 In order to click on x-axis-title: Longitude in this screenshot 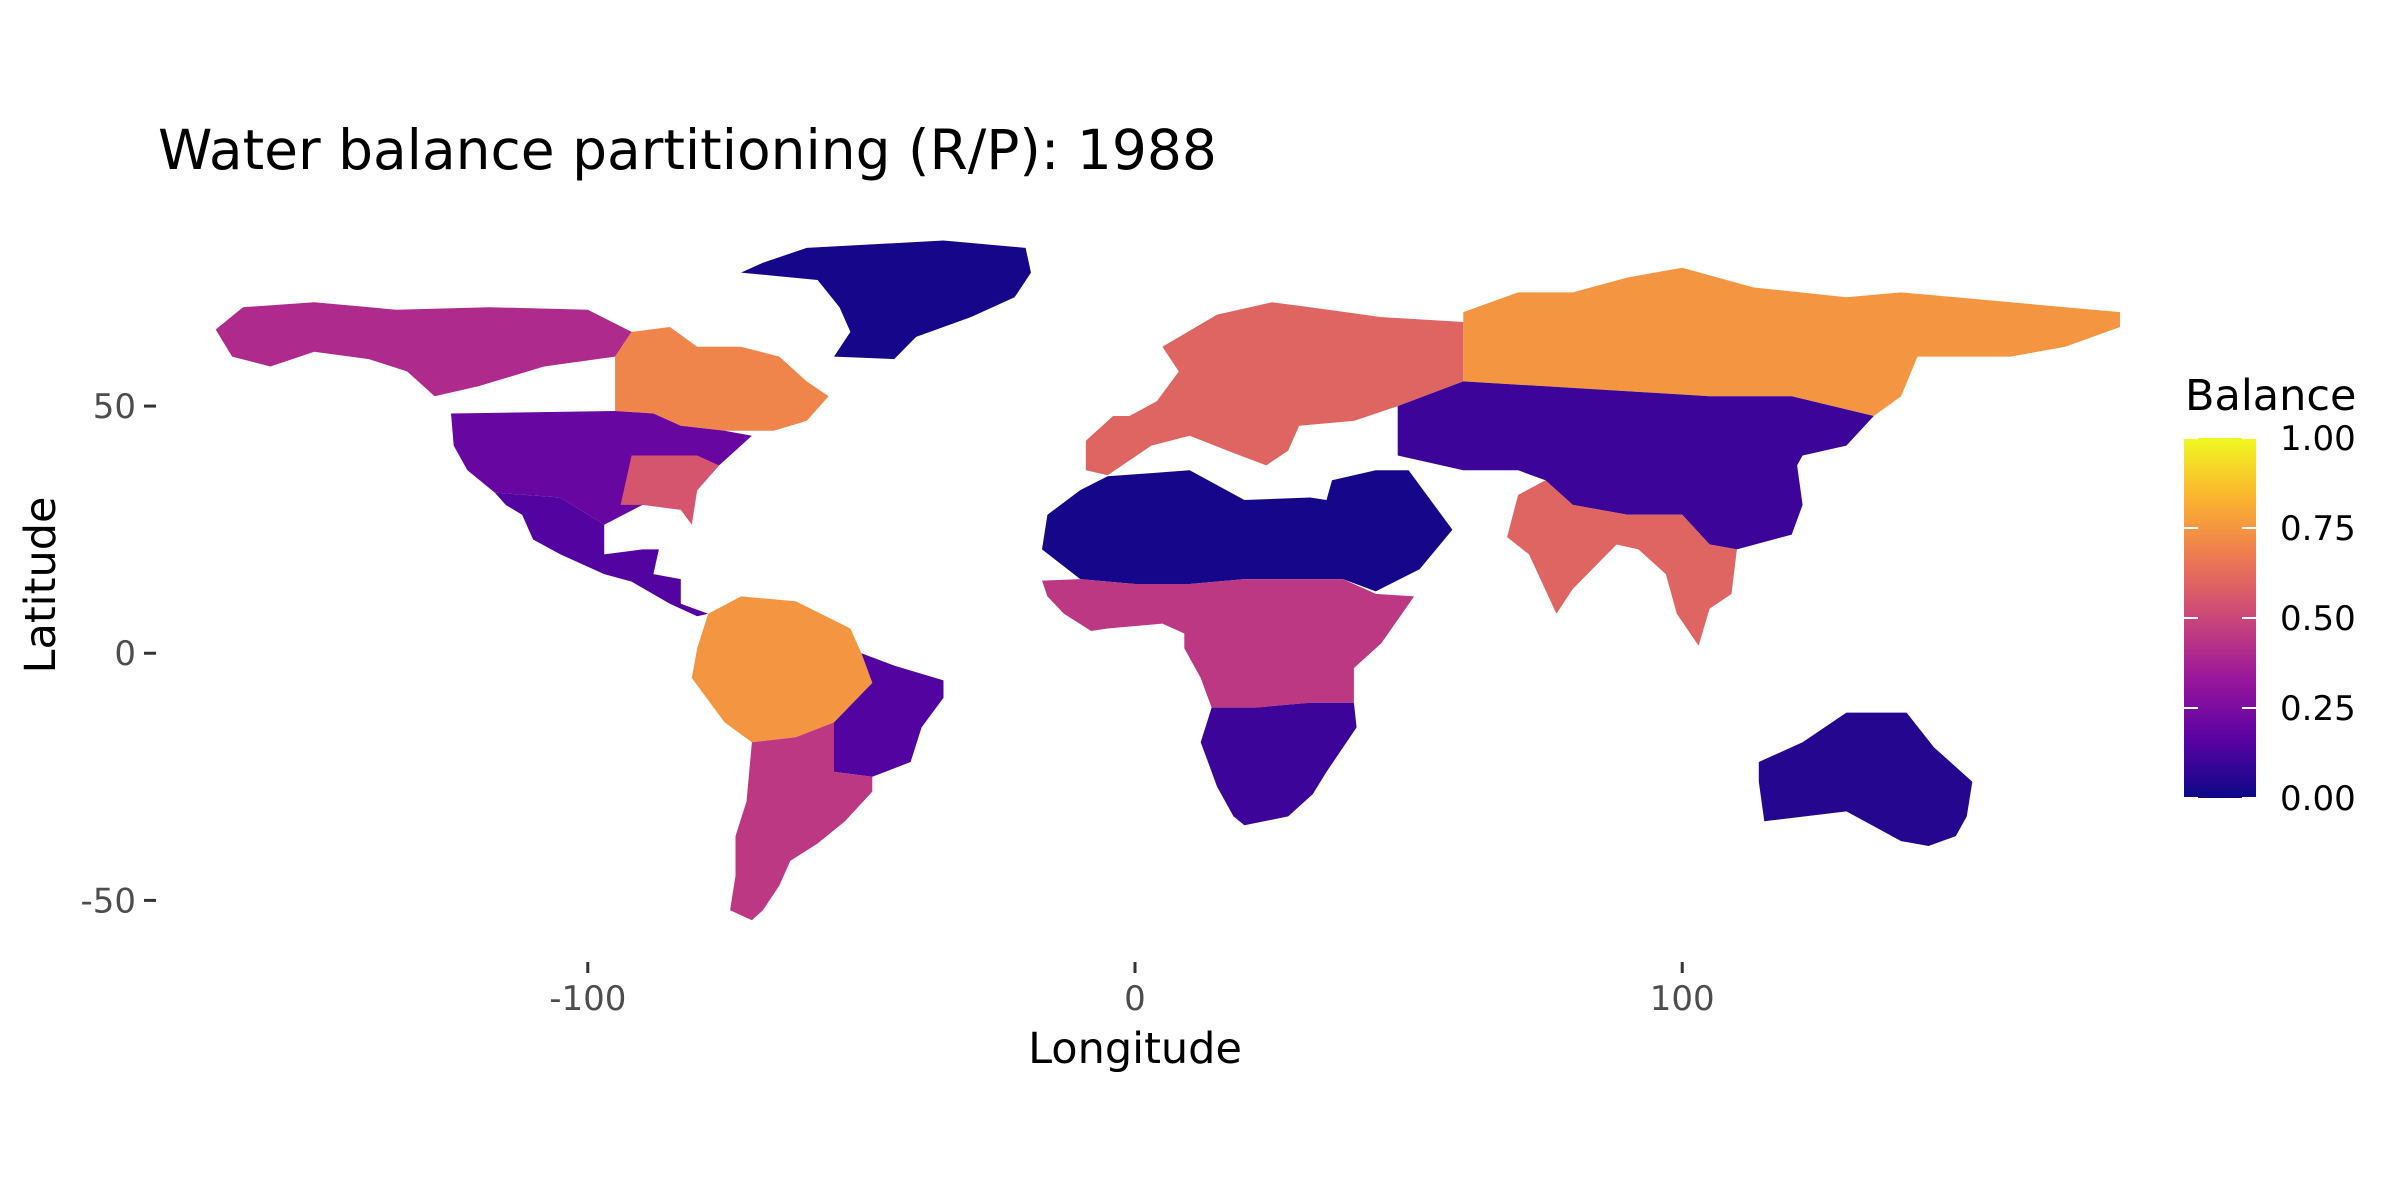, I will do `click(1135, 1049)`.